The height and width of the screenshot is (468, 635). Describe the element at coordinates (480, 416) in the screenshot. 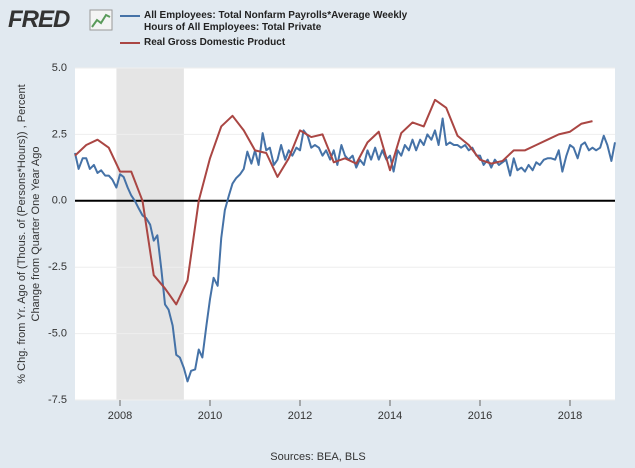

I see `x-tick-label: 2016` at that location.